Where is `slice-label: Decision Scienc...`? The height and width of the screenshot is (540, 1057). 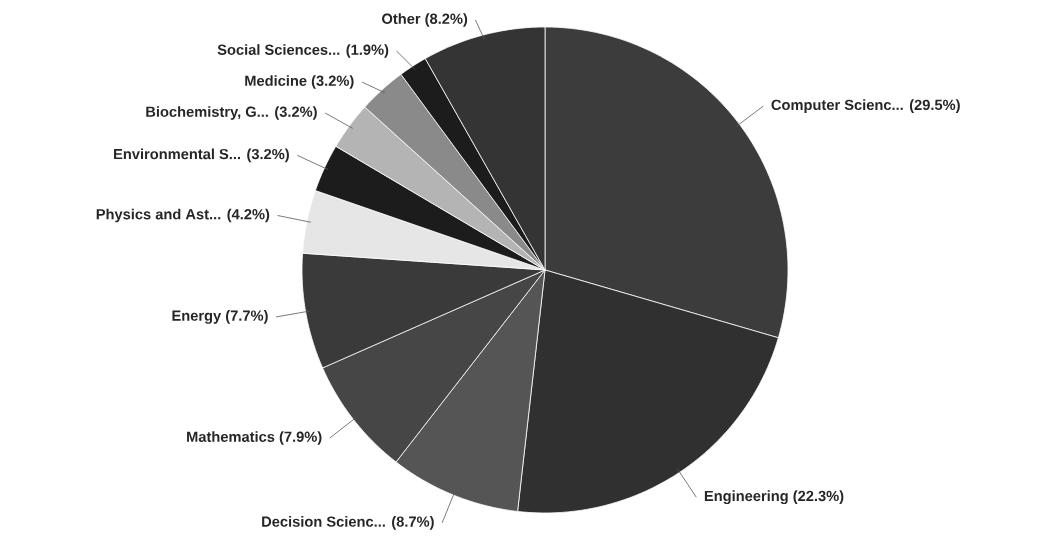
slice-label: Decision Scienc... is located at coordinates (323, 521).